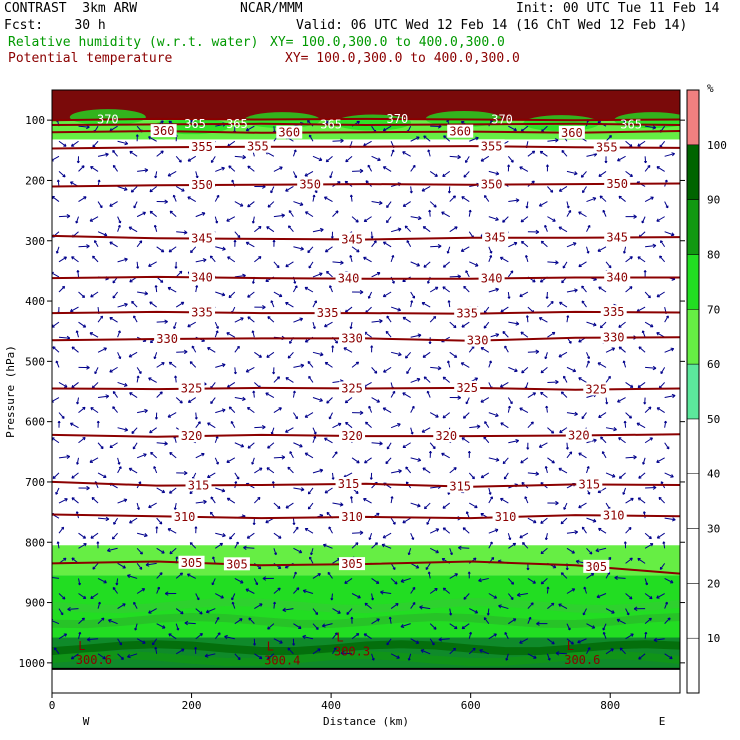 The height and width of the screenshot is (740, 740). I want to click on colorbar-tick-label: 20, so click(713, 583).